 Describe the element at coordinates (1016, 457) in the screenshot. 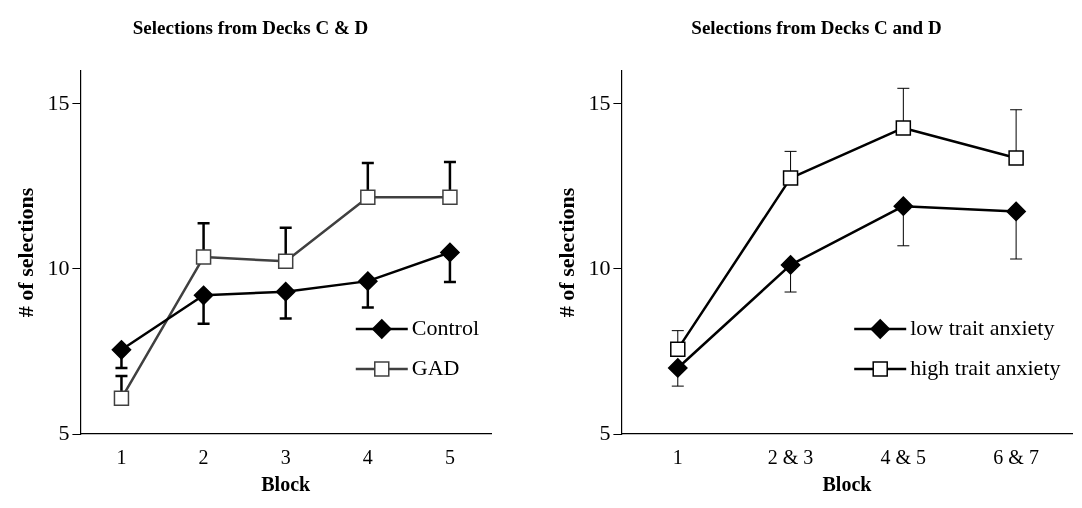

I see `x-tick-label: 6 & 7` at that location.